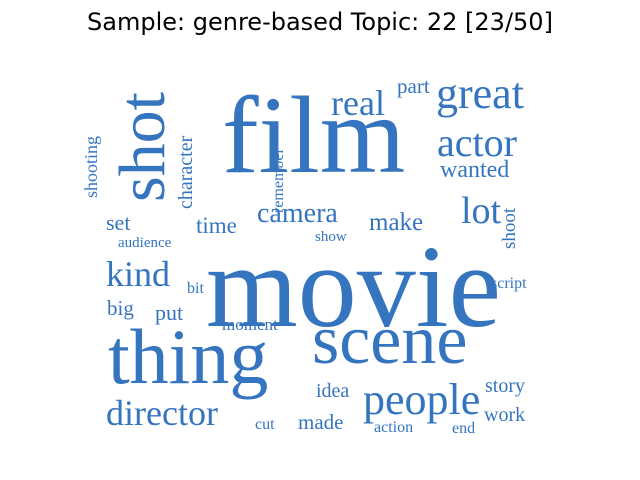  Describe the element at coordinates (250, 324) in the screenshot. I see `word-moment: moment` at that location.